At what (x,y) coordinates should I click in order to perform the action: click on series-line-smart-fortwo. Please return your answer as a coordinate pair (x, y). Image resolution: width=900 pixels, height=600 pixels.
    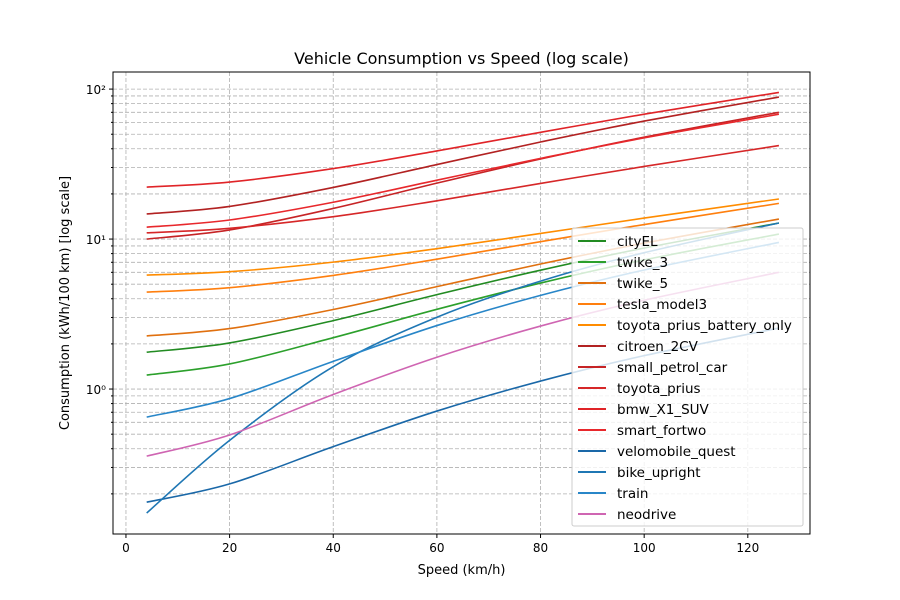
    Looking at the image, I should click on (463, 170).